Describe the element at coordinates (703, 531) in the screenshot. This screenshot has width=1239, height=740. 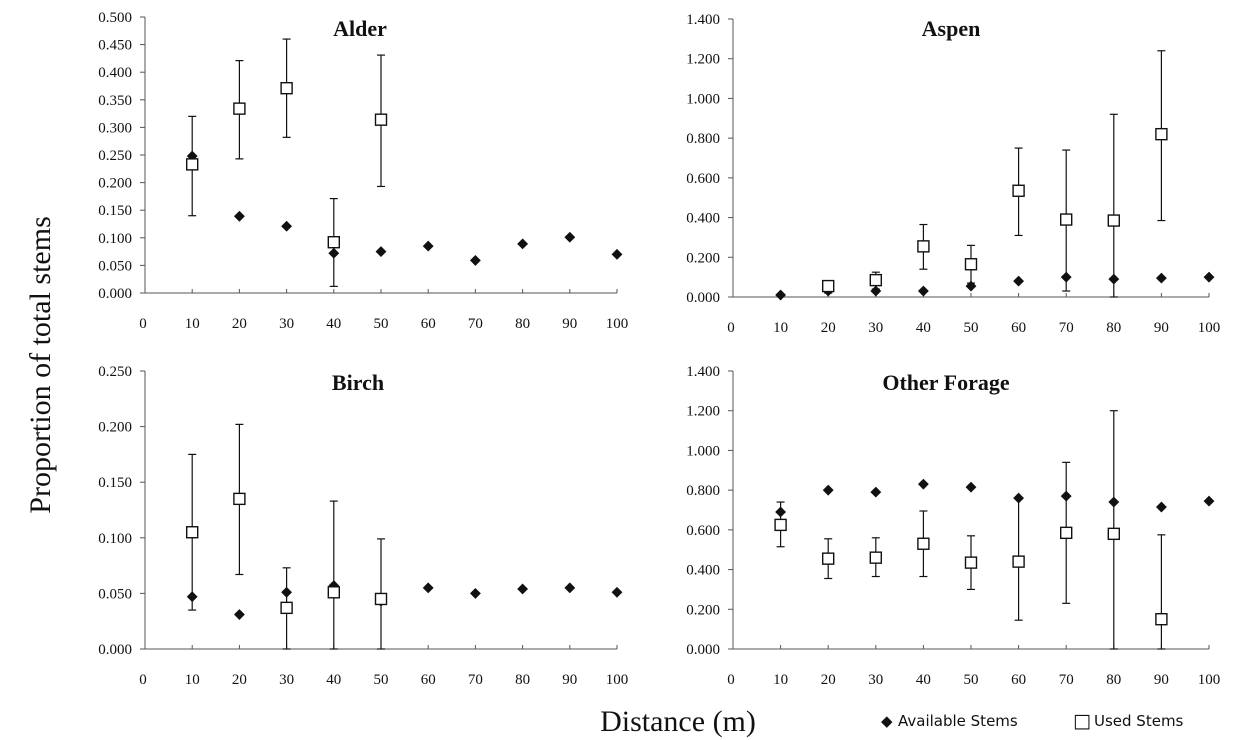
I see `y-tick-label: 0.600` at that location.